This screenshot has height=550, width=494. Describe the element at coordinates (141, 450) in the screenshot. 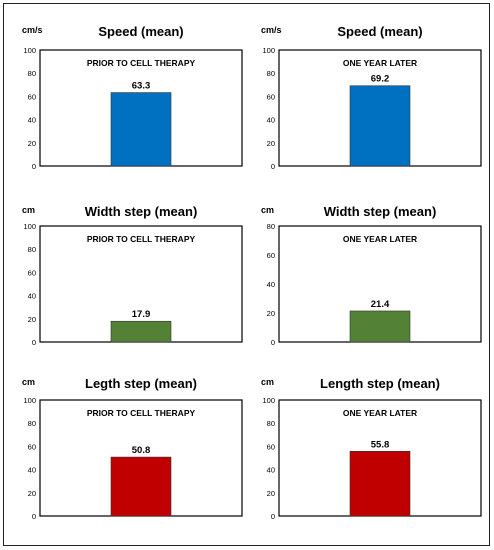

I see `data-label: 50.8` at that location.